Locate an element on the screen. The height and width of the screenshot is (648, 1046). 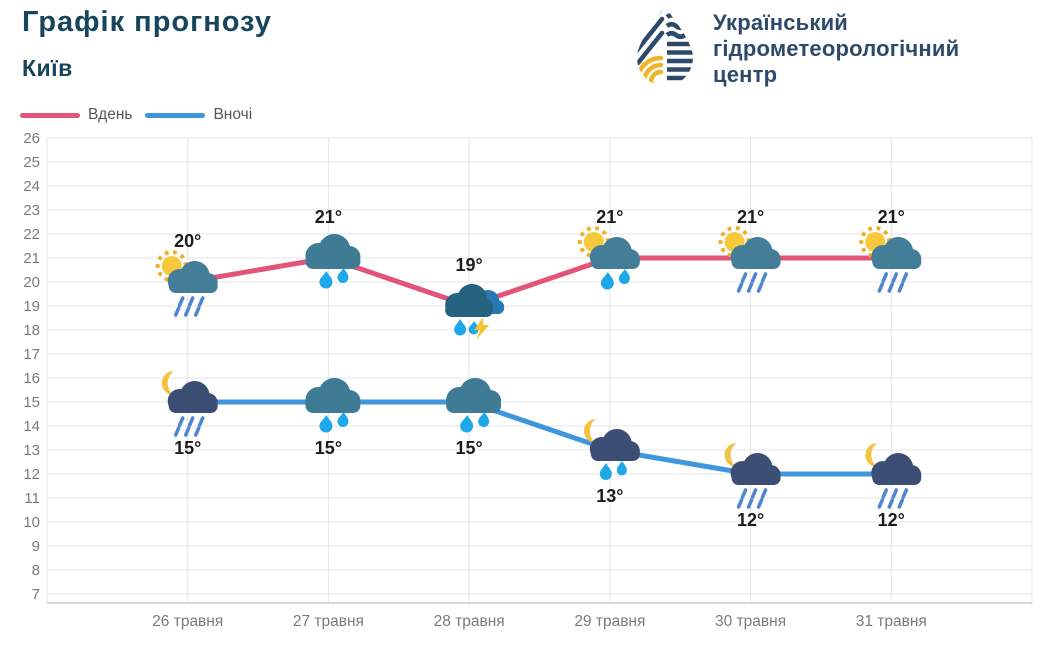
chart-legend: Вдень Вночі is located at coordinates (136, 115).